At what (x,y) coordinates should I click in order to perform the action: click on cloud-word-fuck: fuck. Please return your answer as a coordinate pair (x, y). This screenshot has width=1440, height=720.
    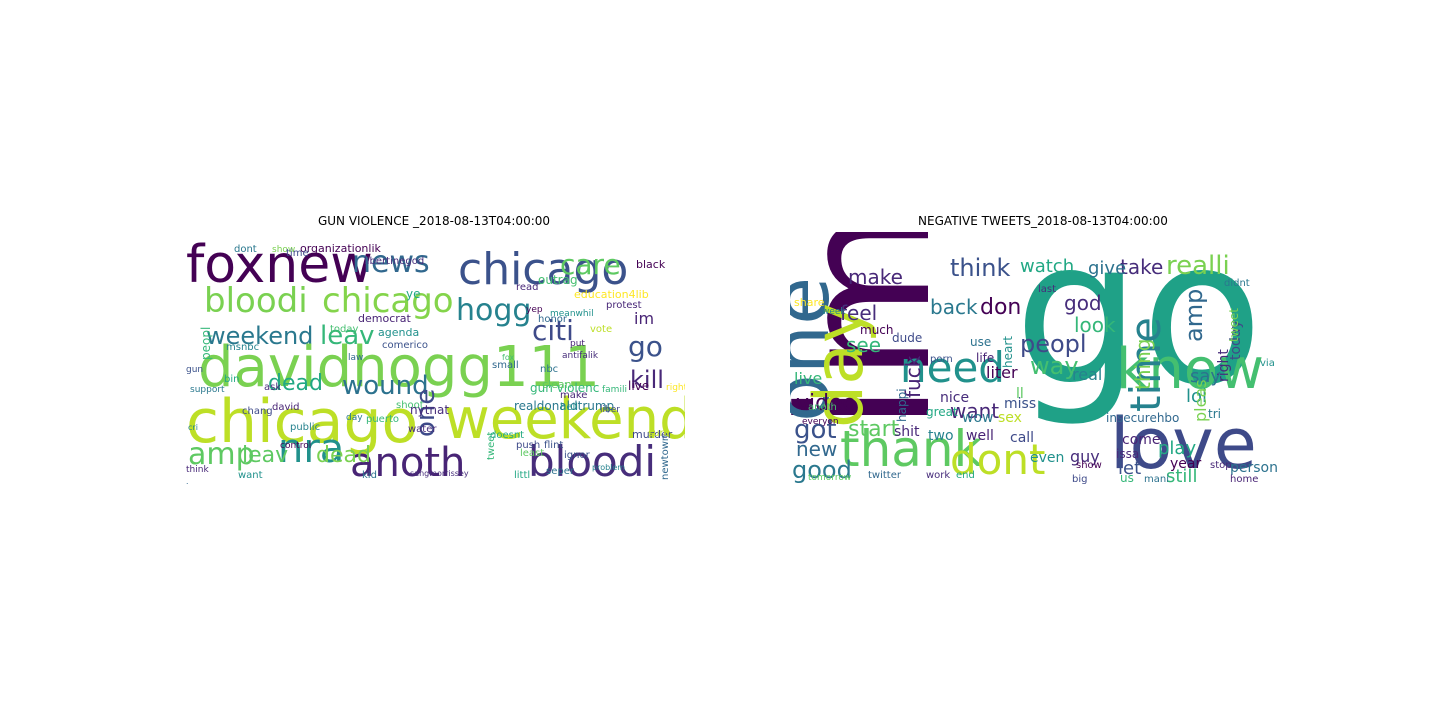
    Looking at the image, I should click on (913, 376).